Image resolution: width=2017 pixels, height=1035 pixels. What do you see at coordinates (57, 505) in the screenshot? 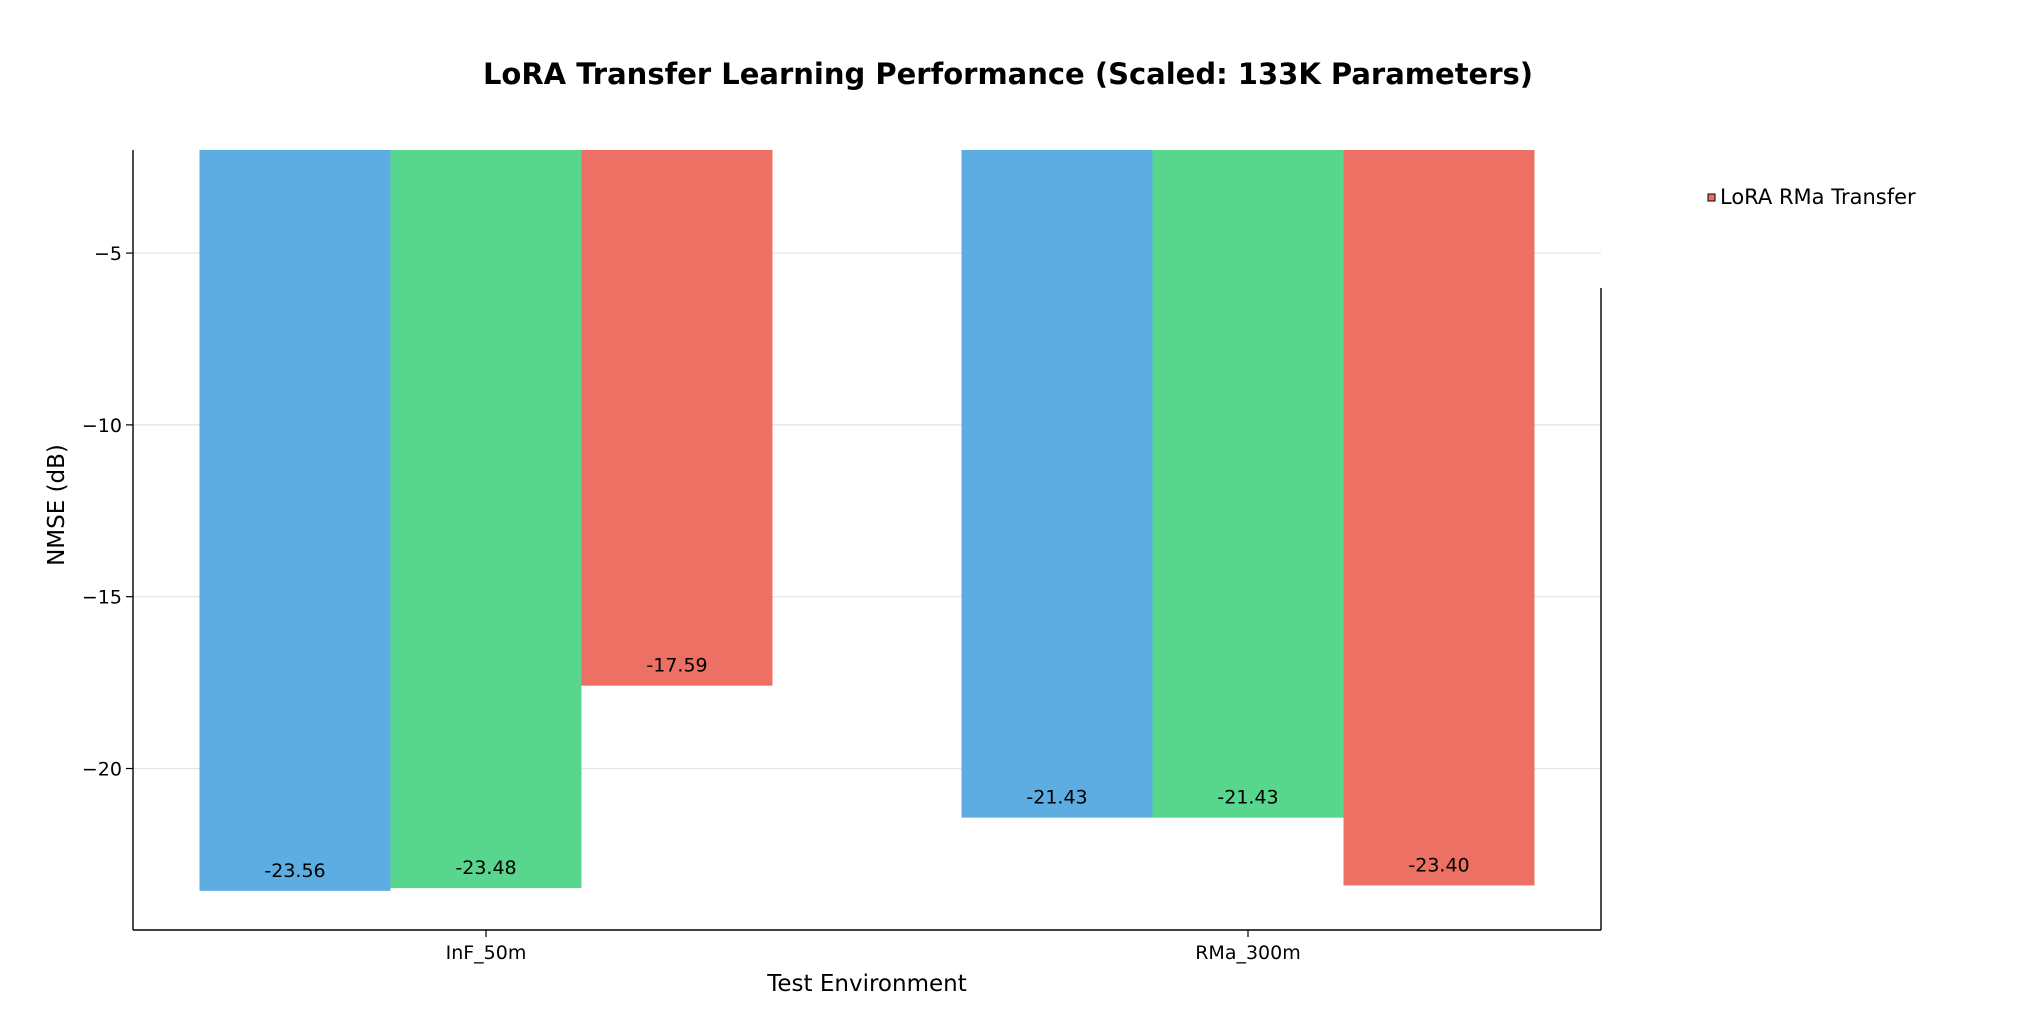
I see `y-axis-label: NMSE (dB)` at bounding box center [57, 505].